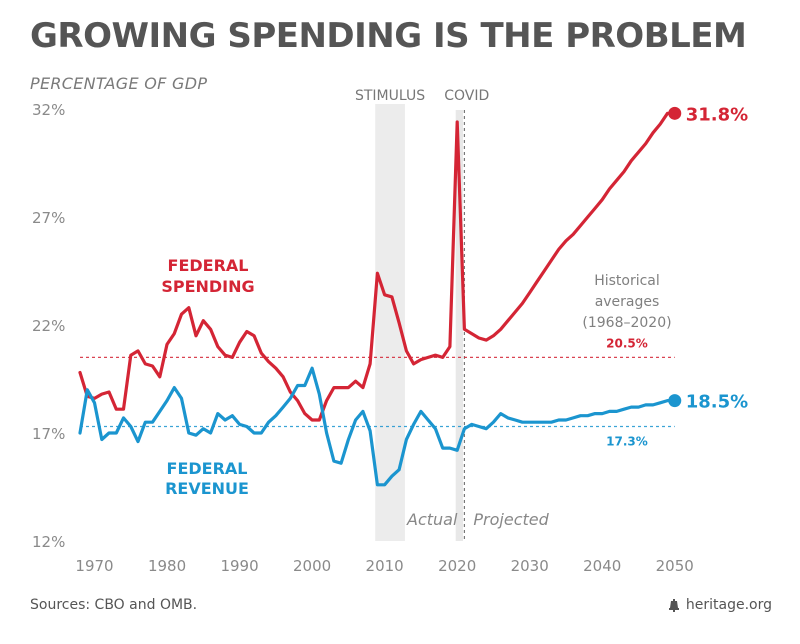 Image resolution: width=800 pixels, height=644 pixels. Describe the element at coordinates (94, 566) in the screenshot. I see `x-tick-label: 1970` at that location.